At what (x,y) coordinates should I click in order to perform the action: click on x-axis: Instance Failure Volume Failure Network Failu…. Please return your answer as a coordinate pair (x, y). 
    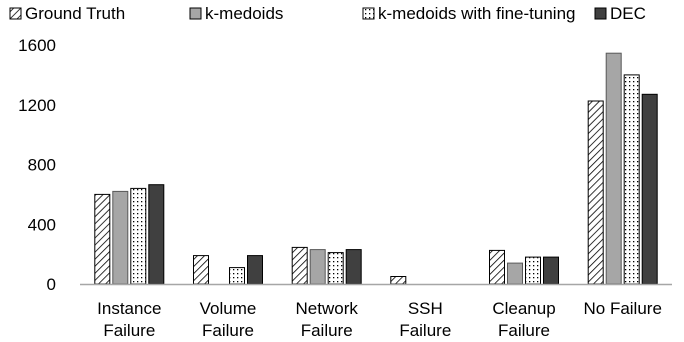
    Looking at the image, I should click on (376, 311).